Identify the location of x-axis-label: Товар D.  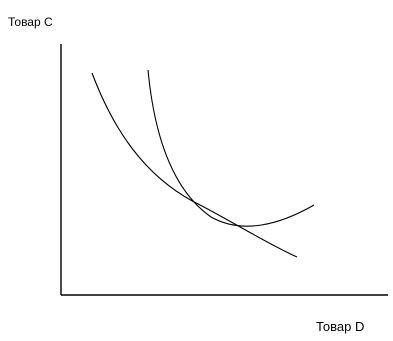
(340, 326).